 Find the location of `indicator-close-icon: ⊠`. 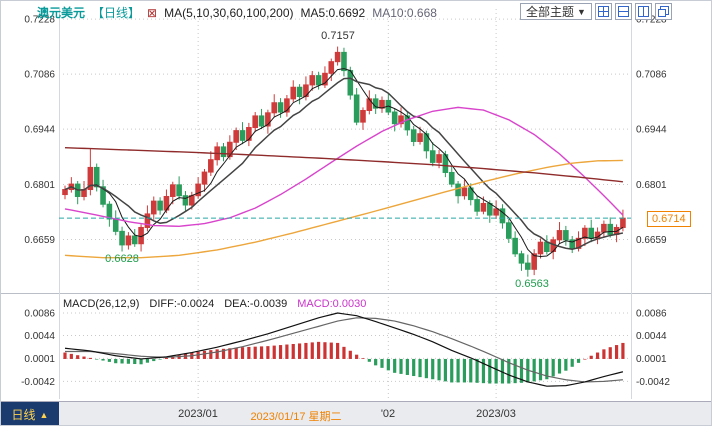

indicator-close-icon: ⊠ is located at coordinates (152, 12).